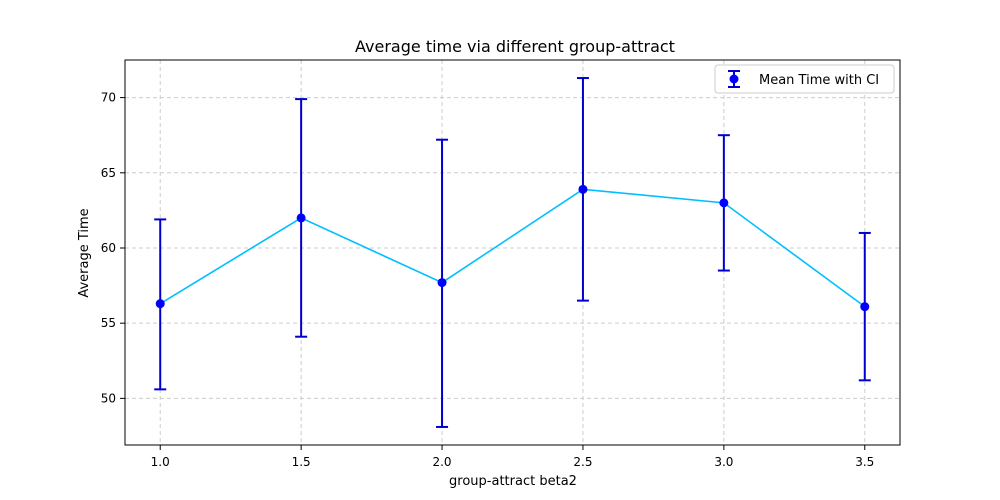 This screenshot has width=1000, height=500. What do you see at coordinates (513, 481) in the screenshot?
I see `x-axis-label: group-attract beta2` at bounding box center [513, 481].